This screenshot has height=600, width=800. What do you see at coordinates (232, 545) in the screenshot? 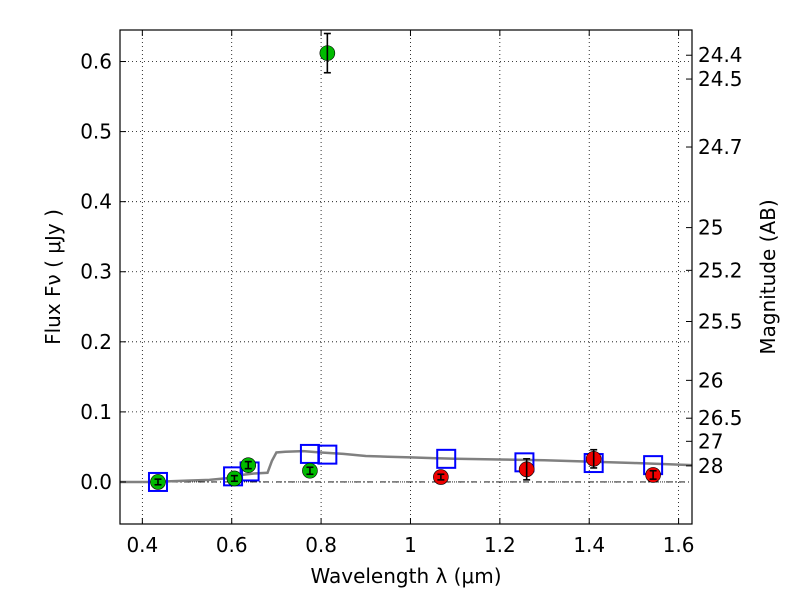
I see `x-tick-label: 0.6` at bounding box center [232, 545].